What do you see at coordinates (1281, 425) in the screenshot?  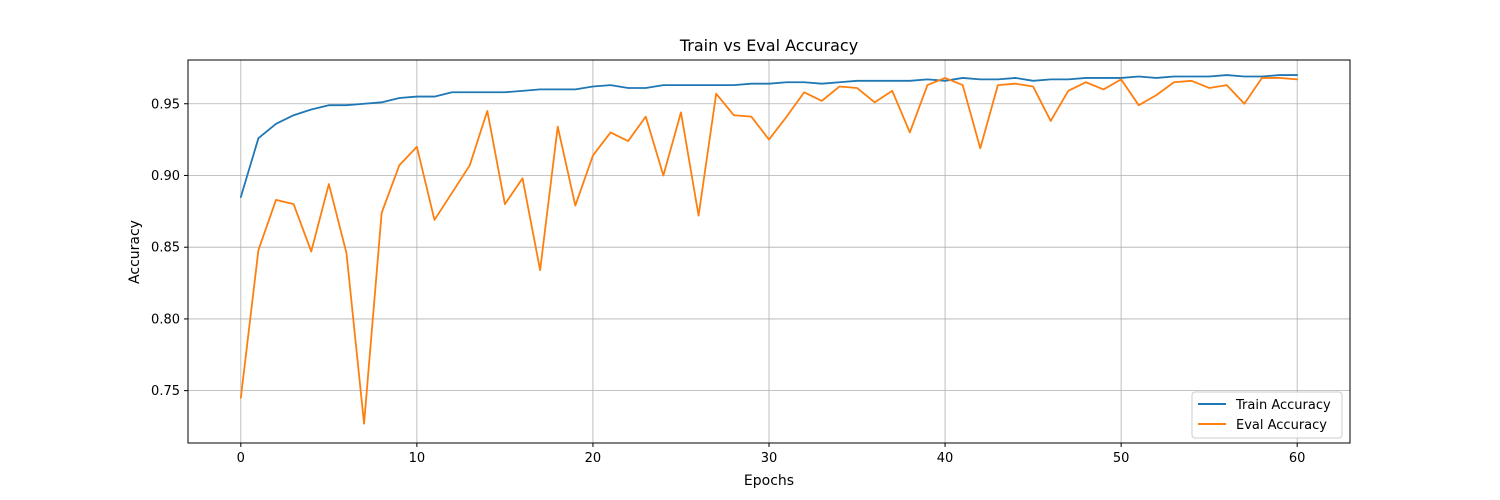 I see `legend-label-eval: Eval Accuracy` at bounding box center [1281, 425].